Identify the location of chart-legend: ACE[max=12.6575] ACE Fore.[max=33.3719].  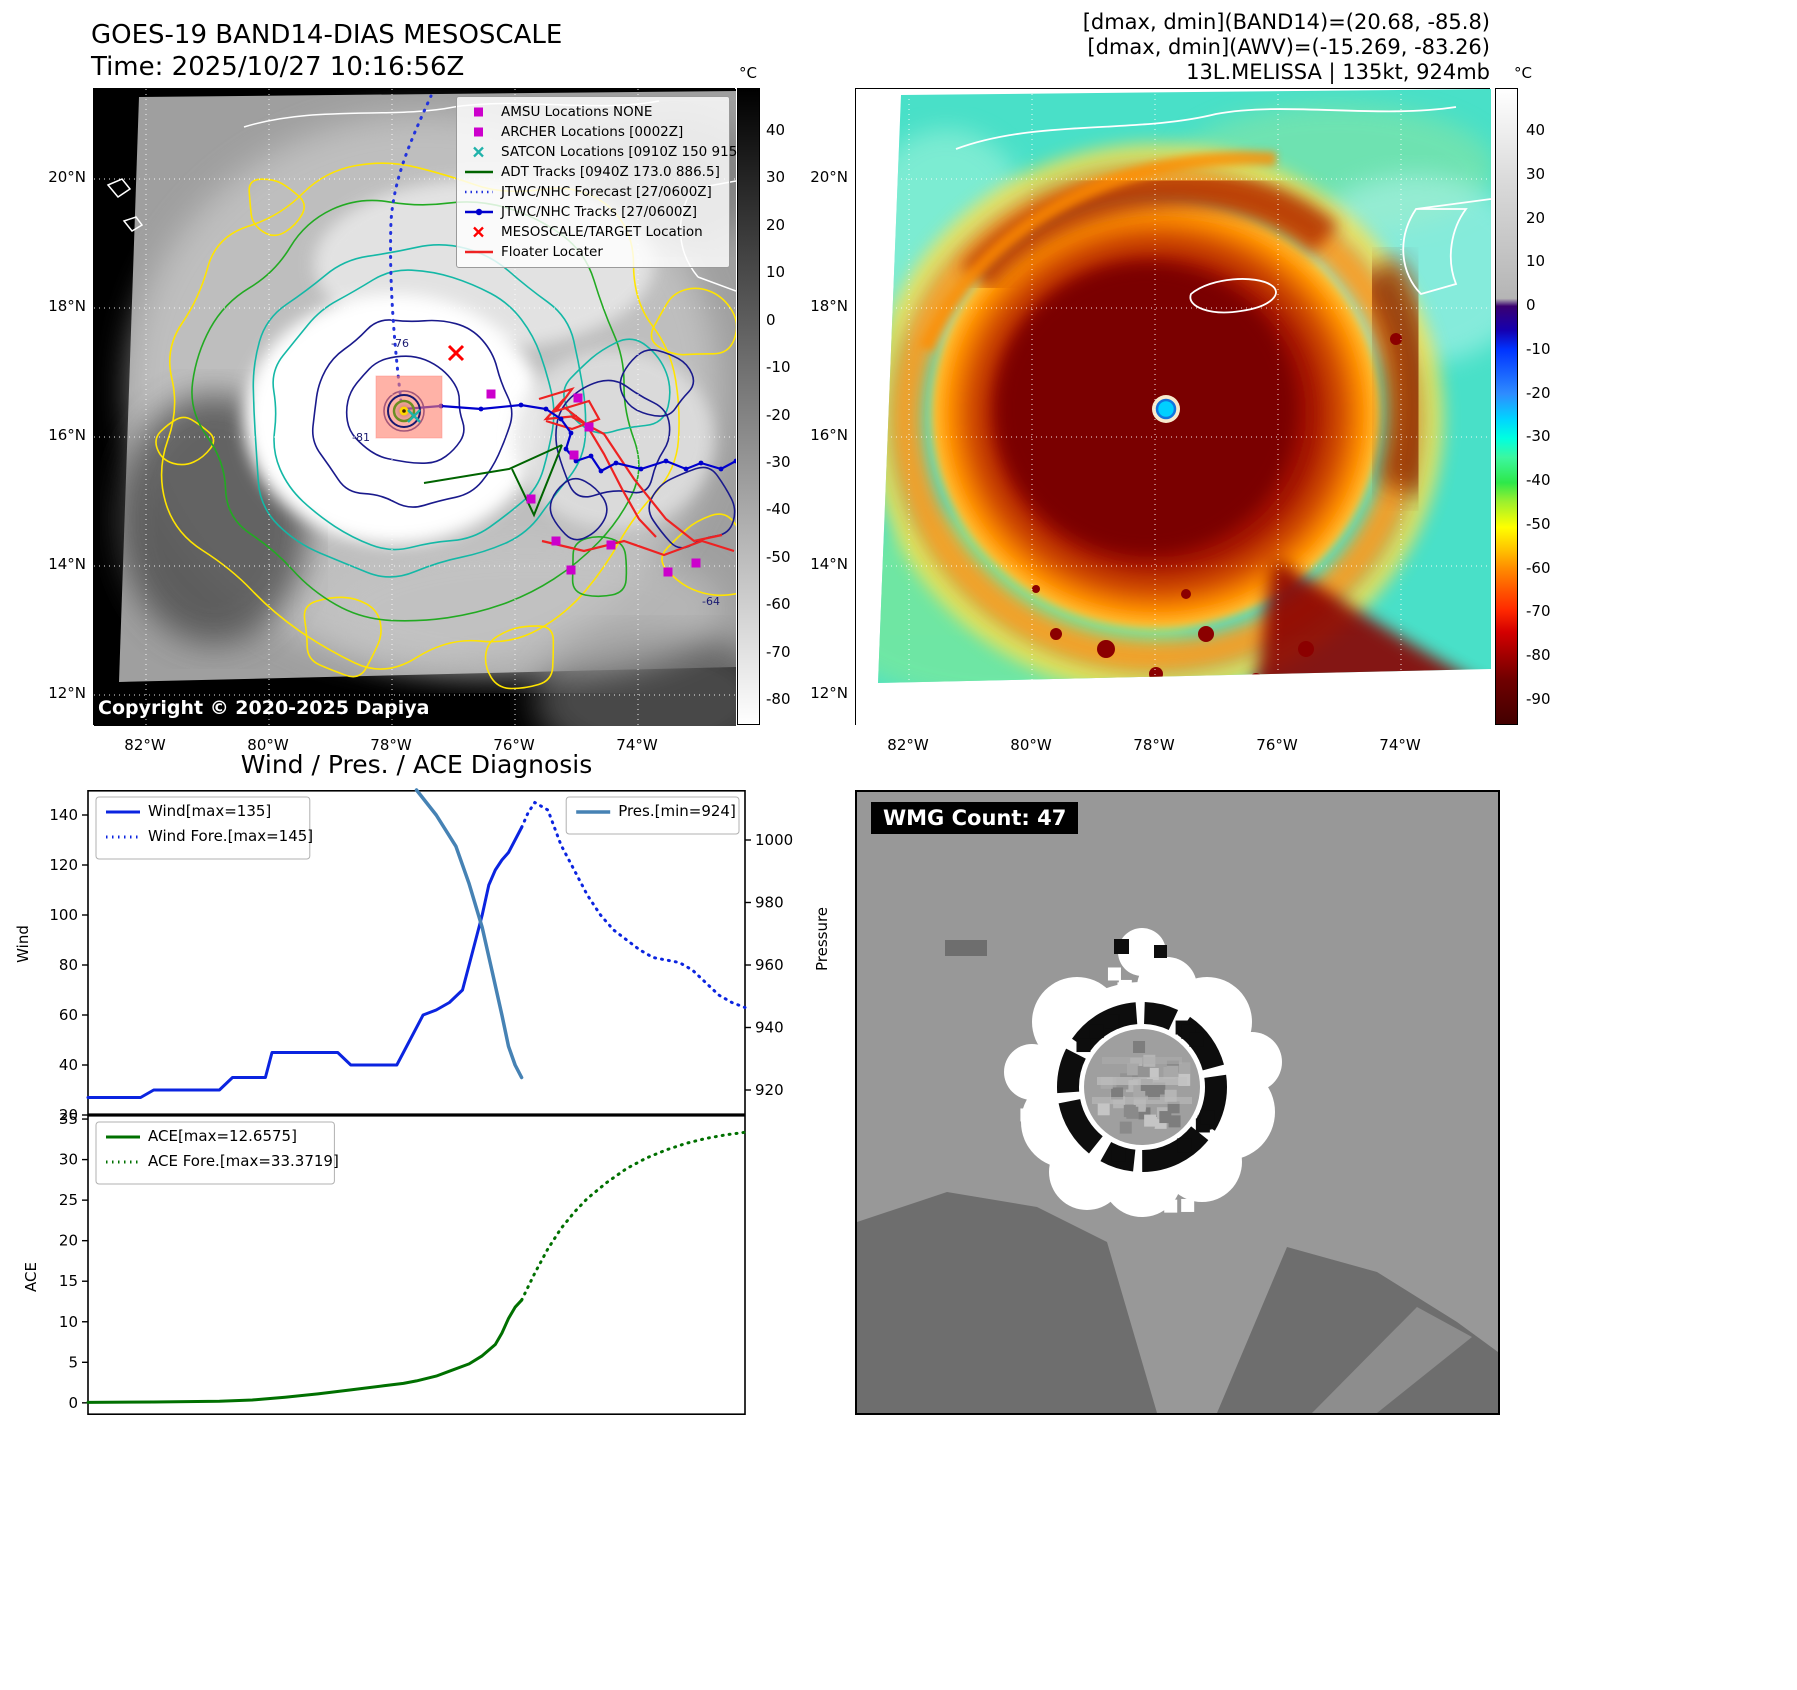
(217, 1153).